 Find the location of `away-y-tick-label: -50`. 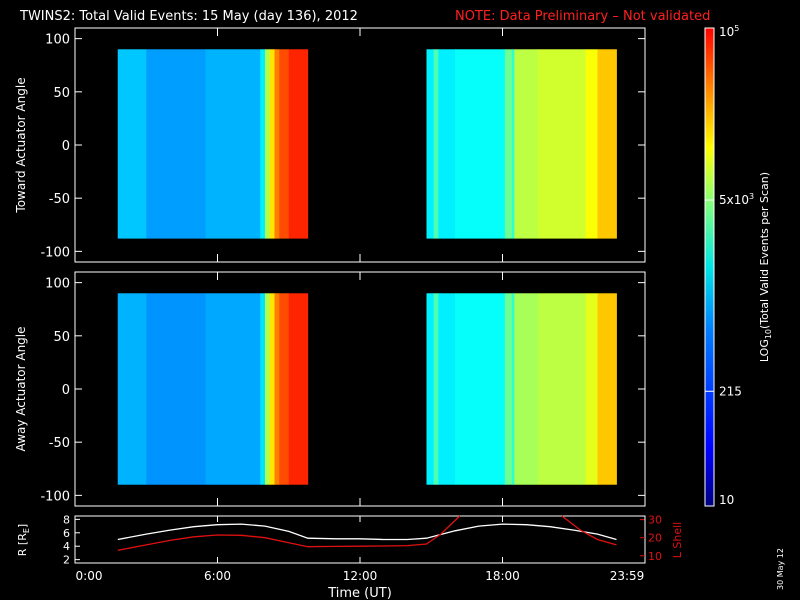

away-y-tick-label: -50 is located at coordinates (59, 443).